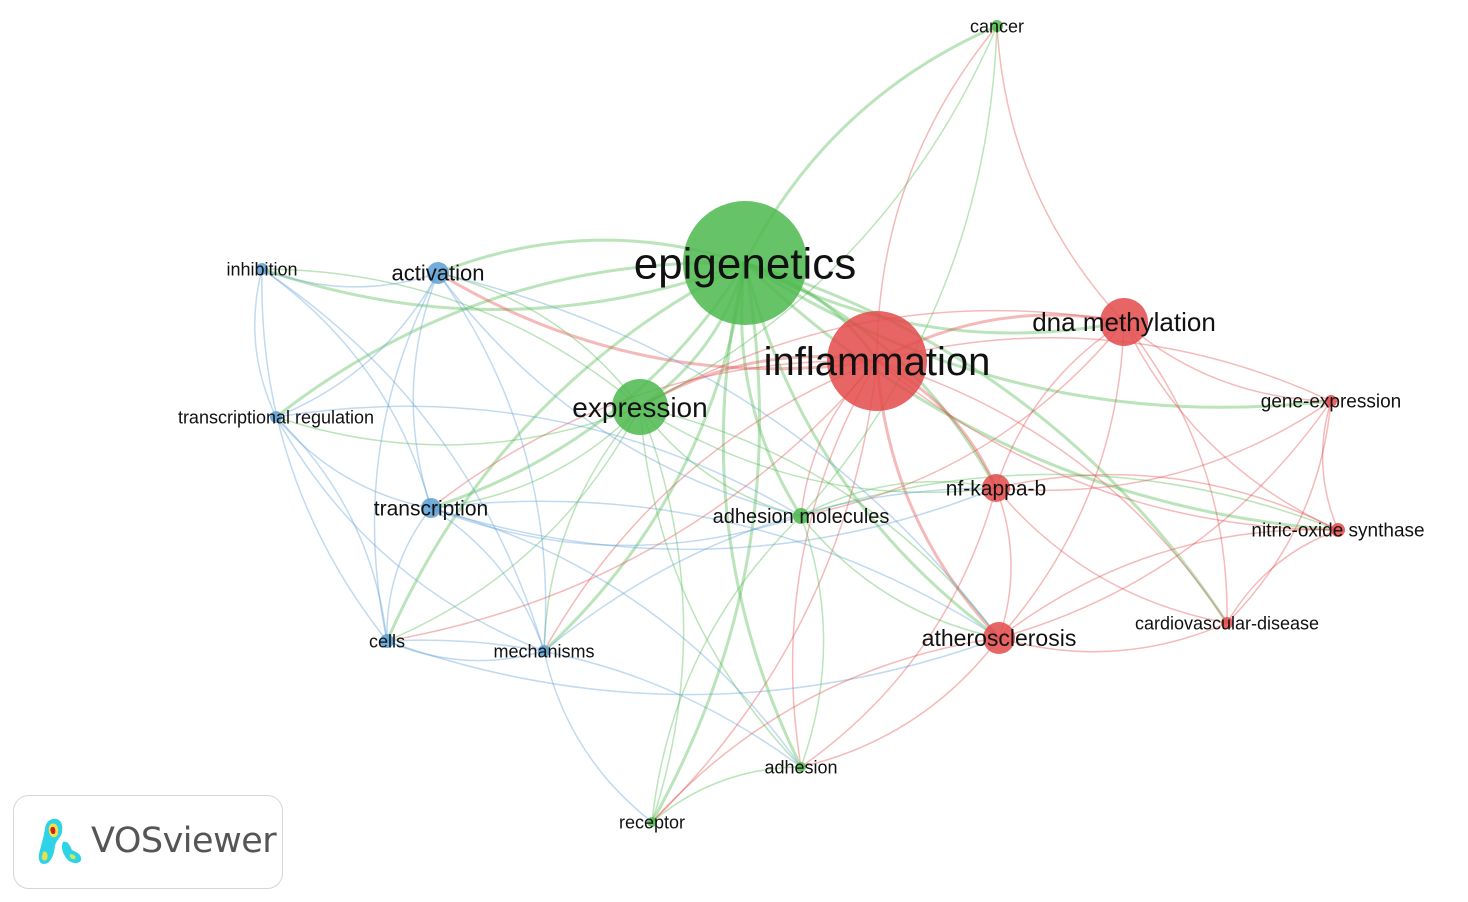 Image resolution: width=1468 pixels, height=902 pixels. Describe the element at coordinates (898, 498) in the screenshot. I see `link-adhesion-molecules-nf-kappa-b` at that location.